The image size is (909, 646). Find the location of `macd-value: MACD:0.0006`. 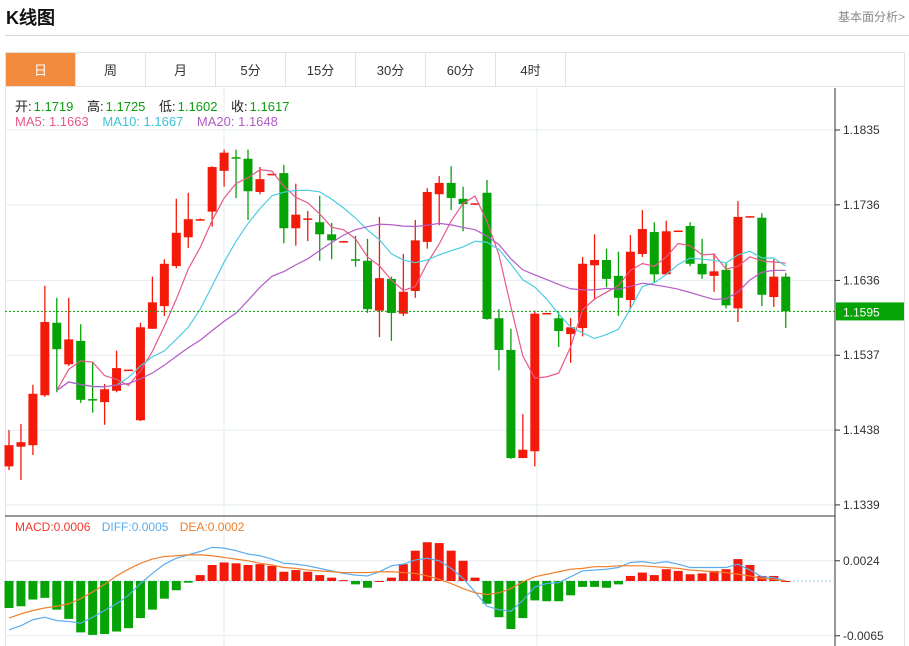

macd-value: MACD:0.0006 is located at coordinates (53, 527).